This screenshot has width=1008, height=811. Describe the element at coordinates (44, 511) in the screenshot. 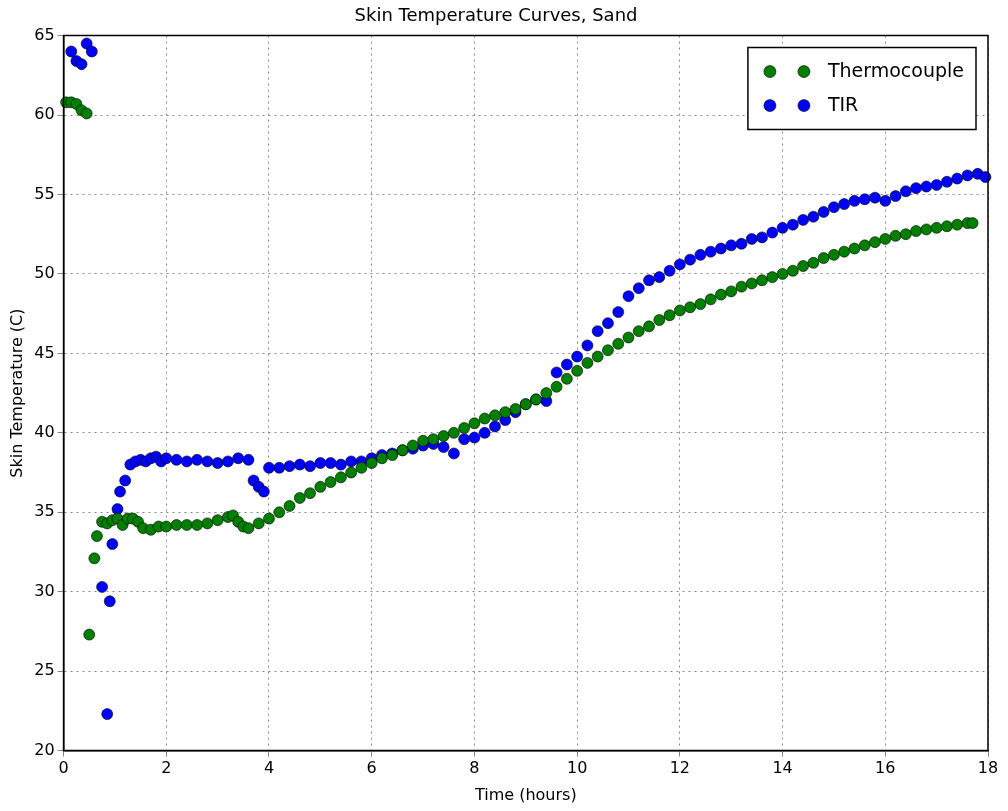

I see `y-tick-label: 35` at that location.